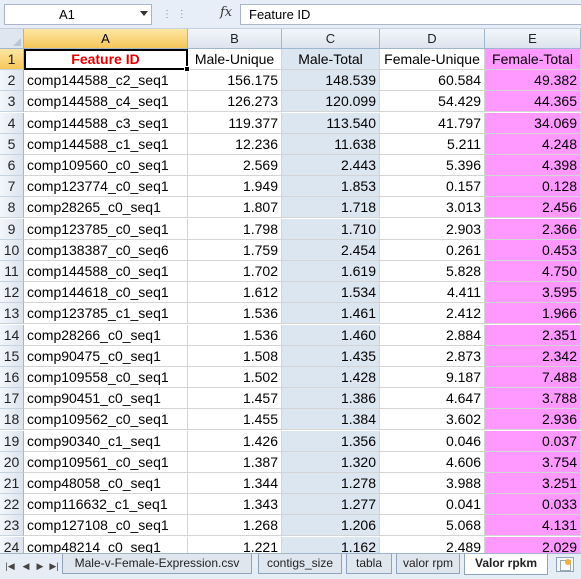 This screenshot has height=579, width=581. What do you see at coordinates (432, 229) in the screenshot?
I see `table-cell: 2.903` at bounding box center [432, 229].